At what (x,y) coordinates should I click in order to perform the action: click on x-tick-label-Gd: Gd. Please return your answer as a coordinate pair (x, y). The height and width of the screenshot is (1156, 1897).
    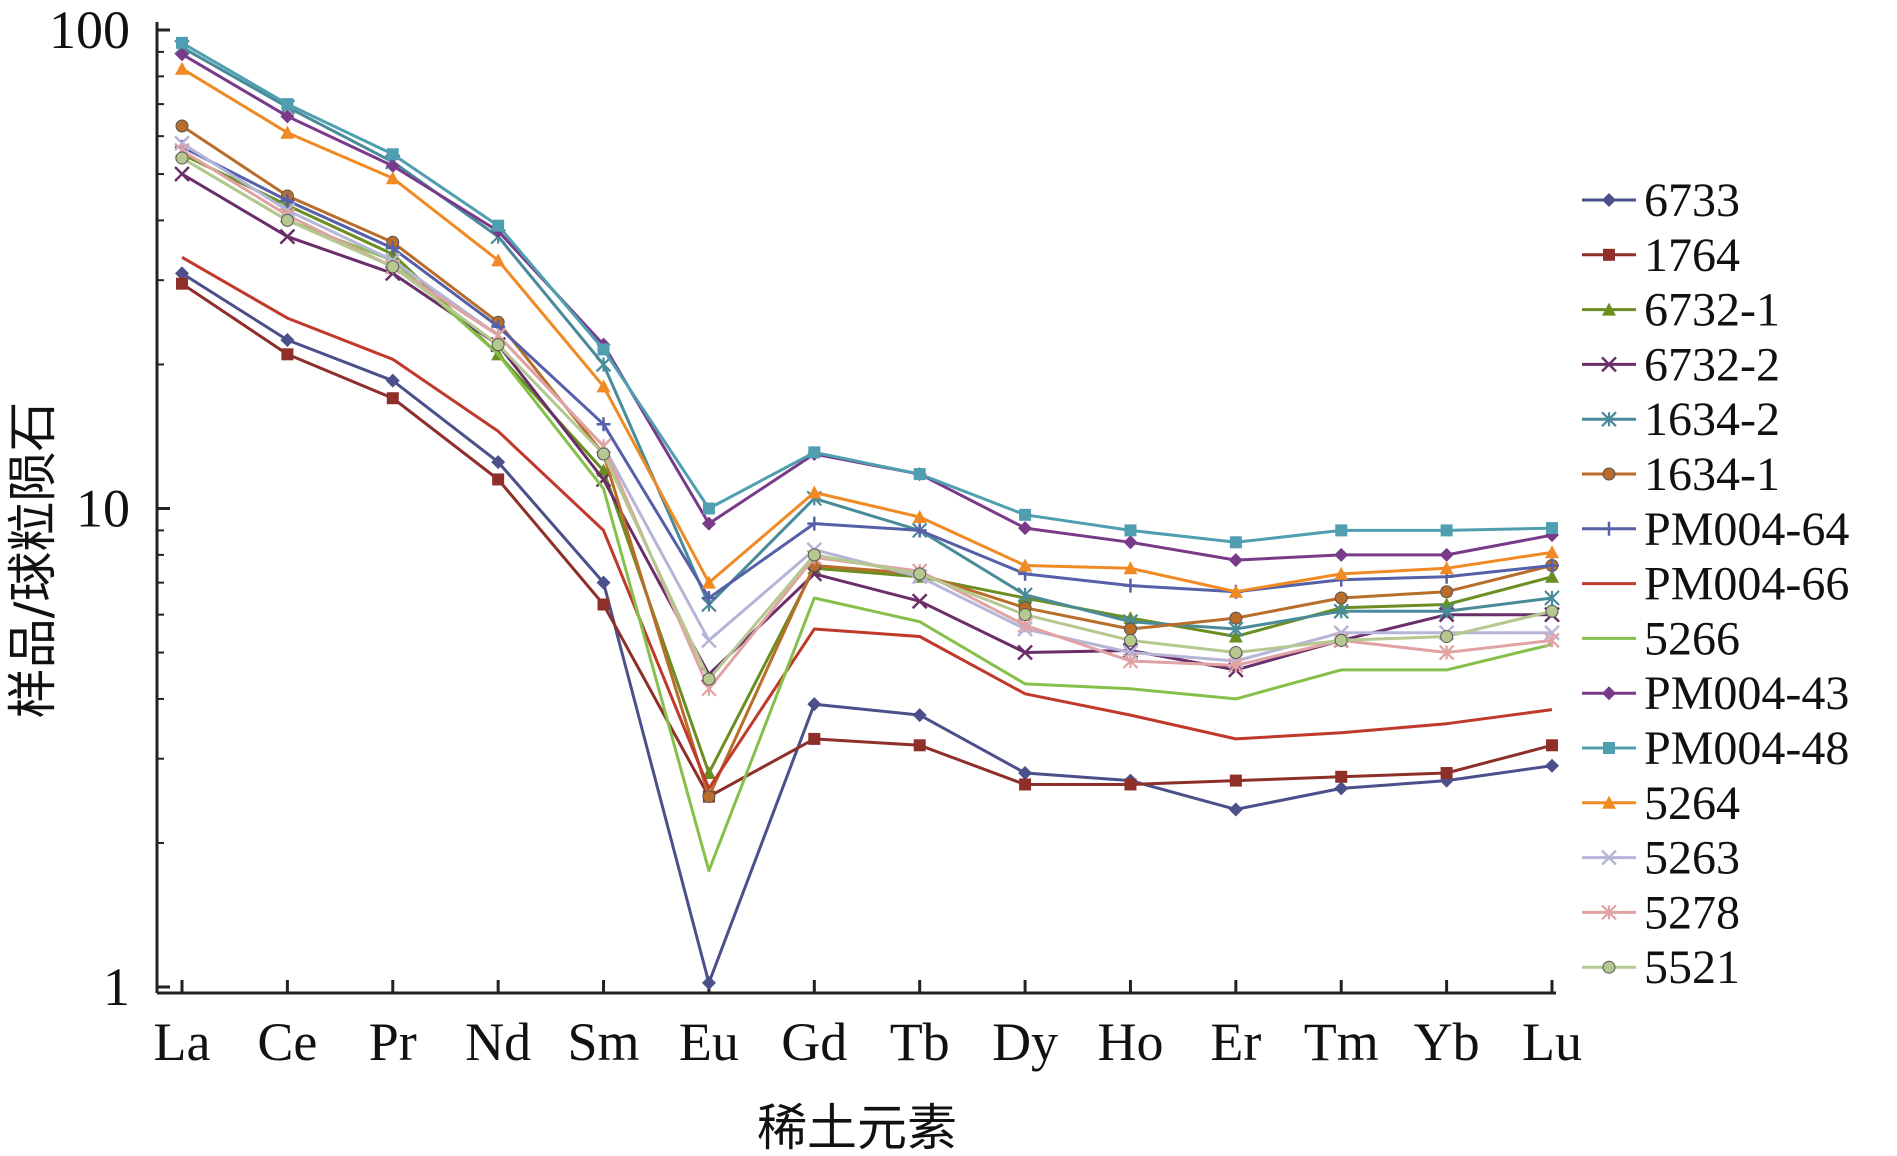
    Looking at the image, I should click on (814, 1042).